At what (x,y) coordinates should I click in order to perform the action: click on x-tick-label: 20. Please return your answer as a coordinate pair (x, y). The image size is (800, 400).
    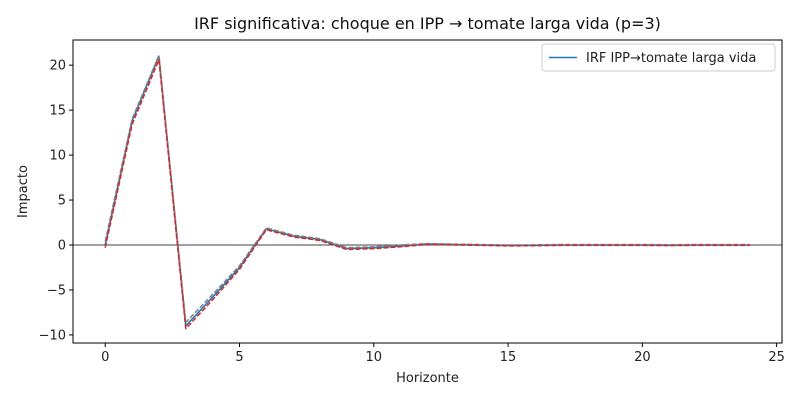
    Looking at the image, I should click on (642, 357).